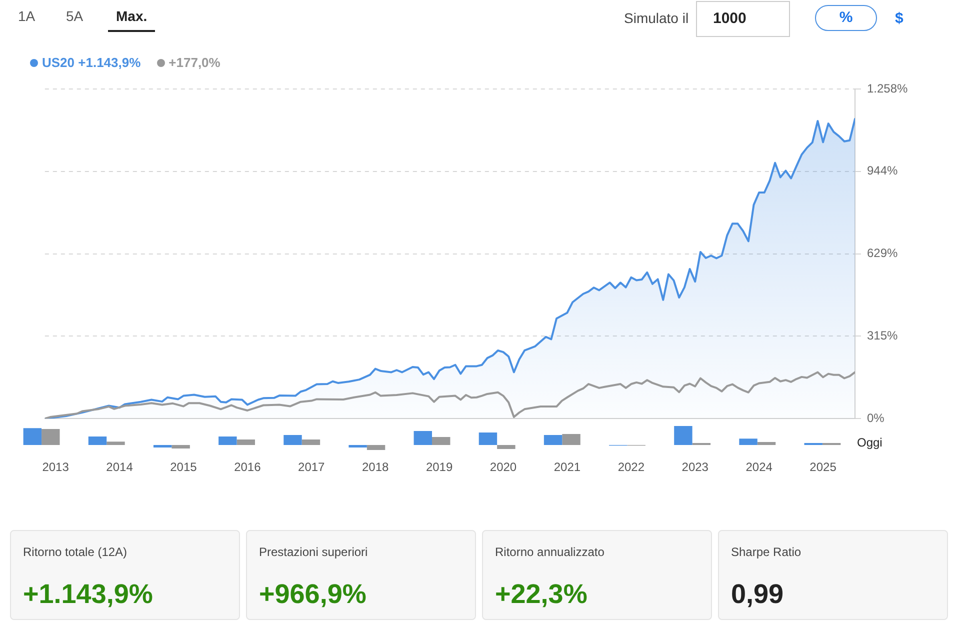  Describe the element at coordinates (132, 20) in the screenshot. I see `text: Max.` at that location.